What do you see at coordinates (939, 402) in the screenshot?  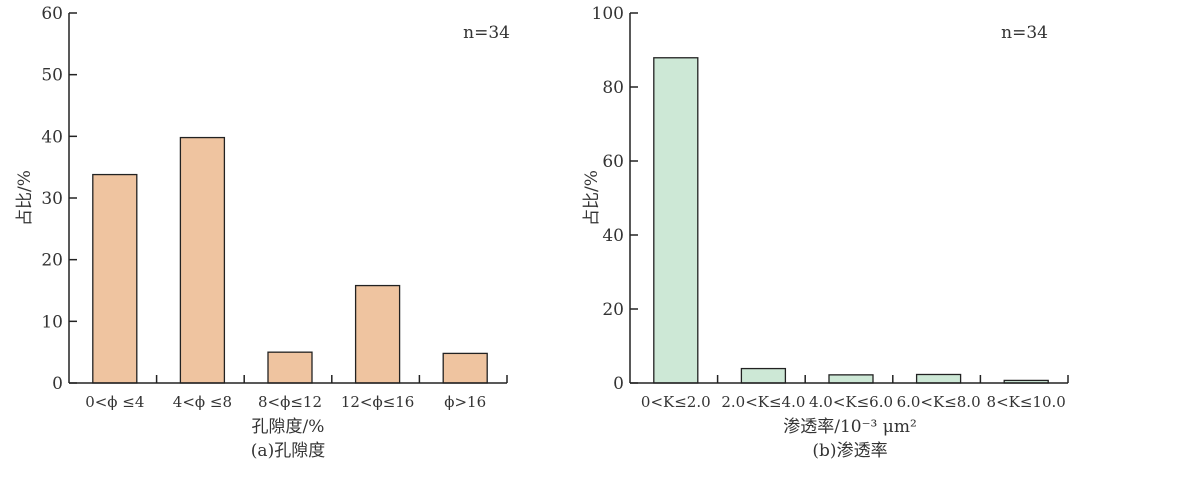 I see `x-tick-label: 6.0<K≤8.0` at bounding box center [939, 402].